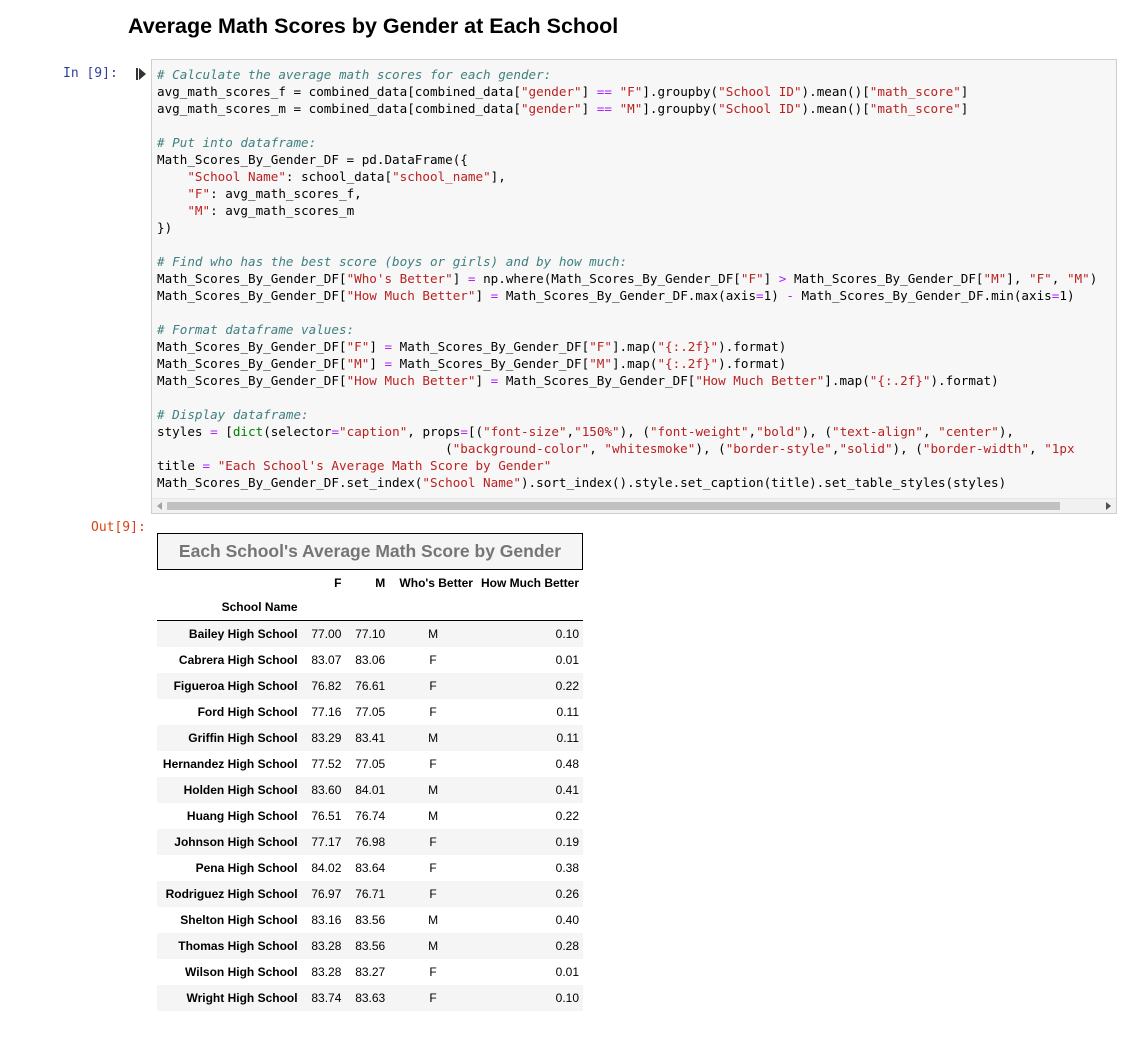 The image size is (1137, 1038). Describe the element at coordinates (370, 790) in the screenshot. I see `table-row: Holden High School 83.60 84.01 M 0.41` at that location.